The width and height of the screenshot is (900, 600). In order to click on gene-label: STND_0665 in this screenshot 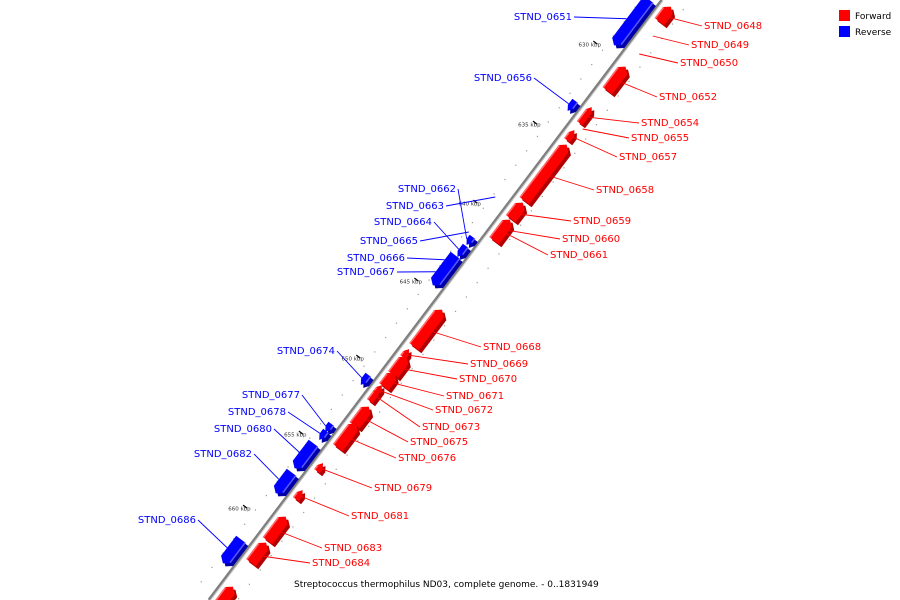, I will do `click(389, 241)`.